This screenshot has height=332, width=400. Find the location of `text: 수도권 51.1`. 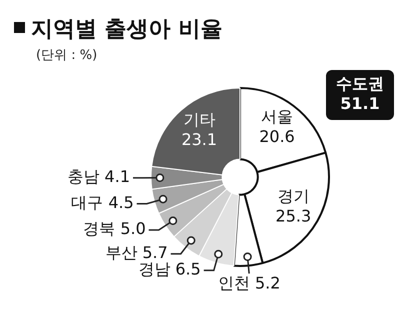

text: 수도권 51.1 is located at coordinates (360, 94).